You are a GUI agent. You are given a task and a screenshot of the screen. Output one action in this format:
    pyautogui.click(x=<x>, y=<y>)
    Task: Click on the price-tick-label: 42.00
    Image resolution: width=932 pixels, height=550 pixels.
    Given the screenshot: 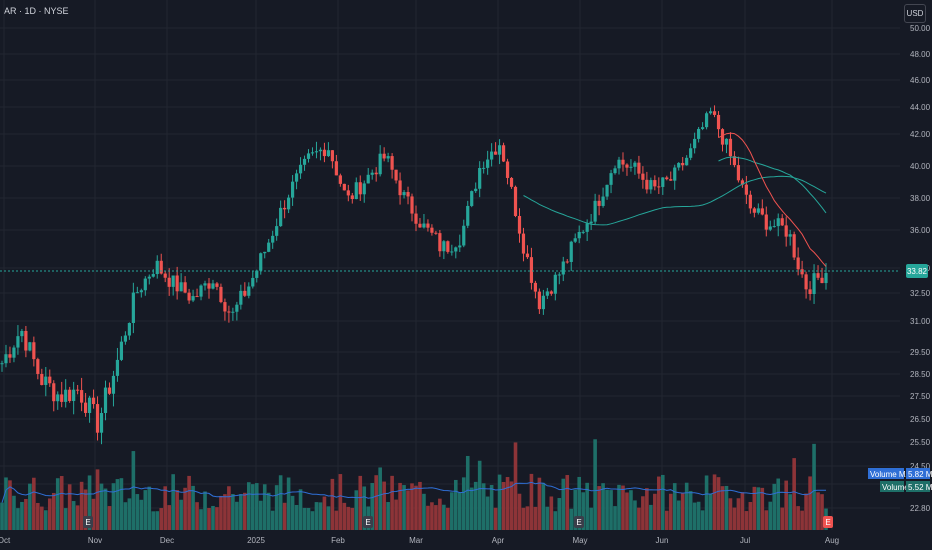 What is the action you would take?
    pyautogui.click(x=920, y=134)
    